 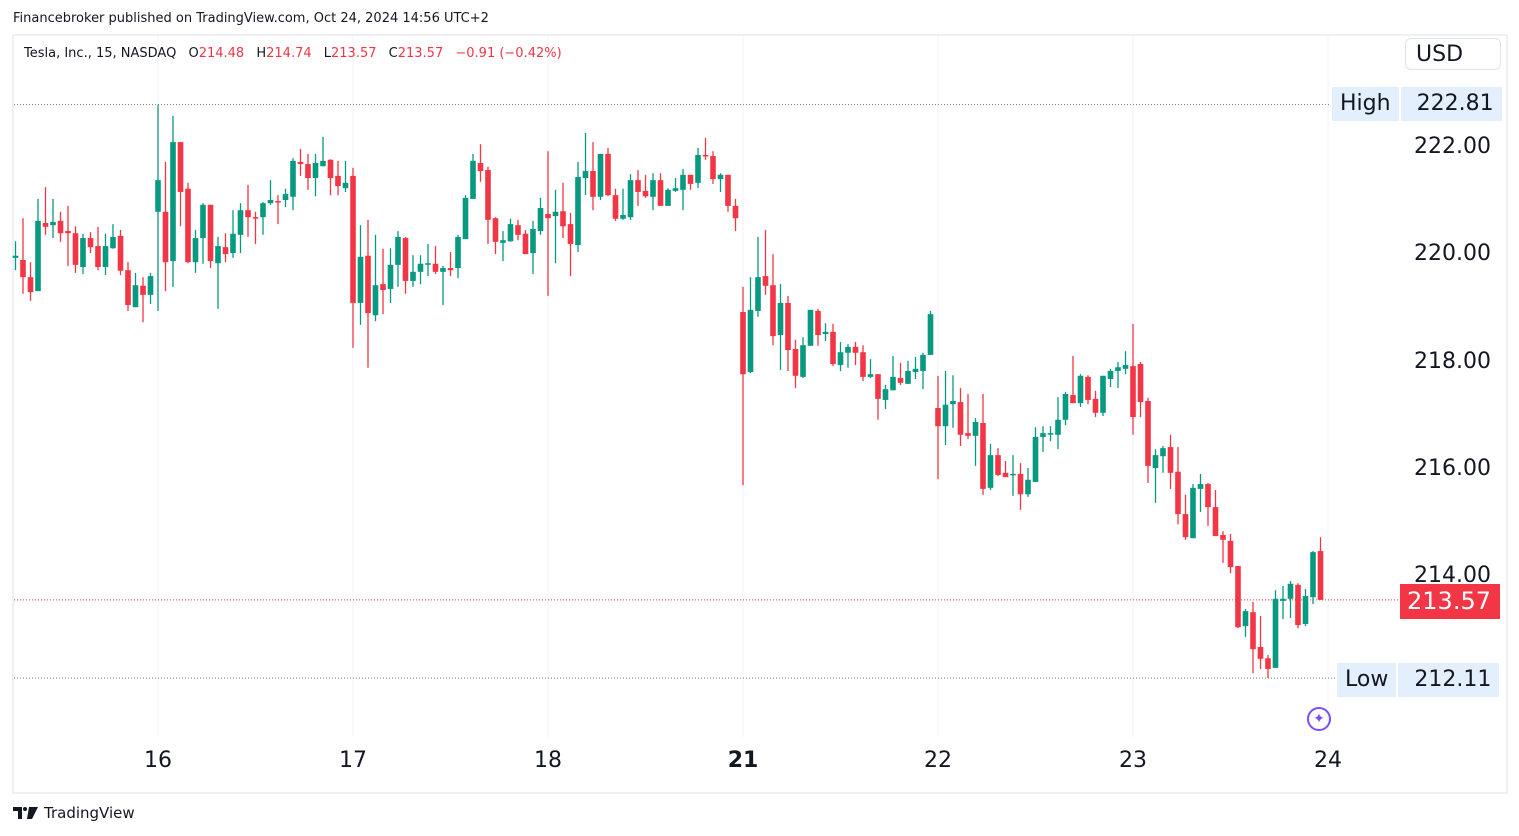 I want to click on low-marker-label: Low, so click(x=1367, y=680).